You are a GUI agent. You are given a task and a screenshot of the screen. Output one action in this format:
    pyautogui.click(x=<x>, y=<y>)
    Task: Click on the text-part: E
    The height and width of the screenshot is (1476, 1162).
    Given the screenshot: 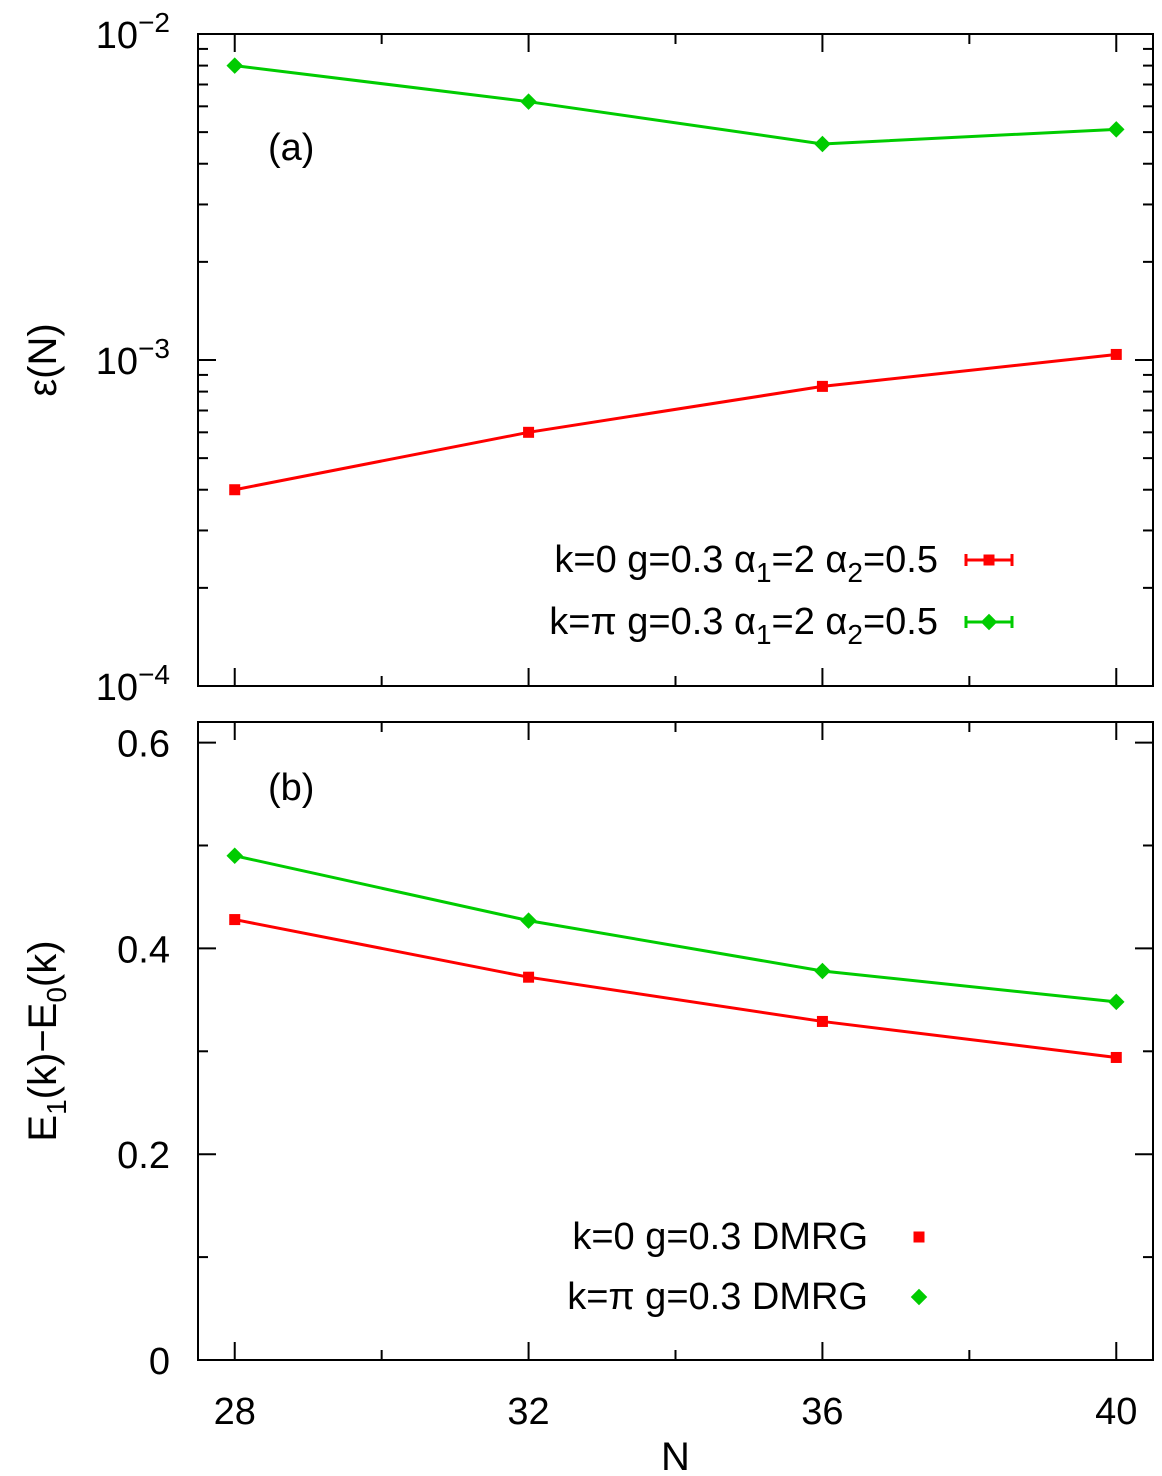 What is the action you would take?
    pyautogui.click(x=43, y=1128)
    